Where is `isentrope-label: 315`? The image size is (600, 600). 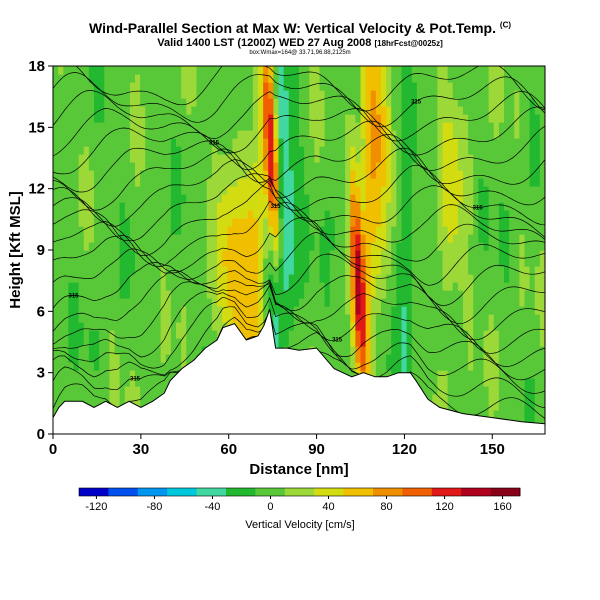 isentrope-label: 315 is located at coordinates (214, 144).